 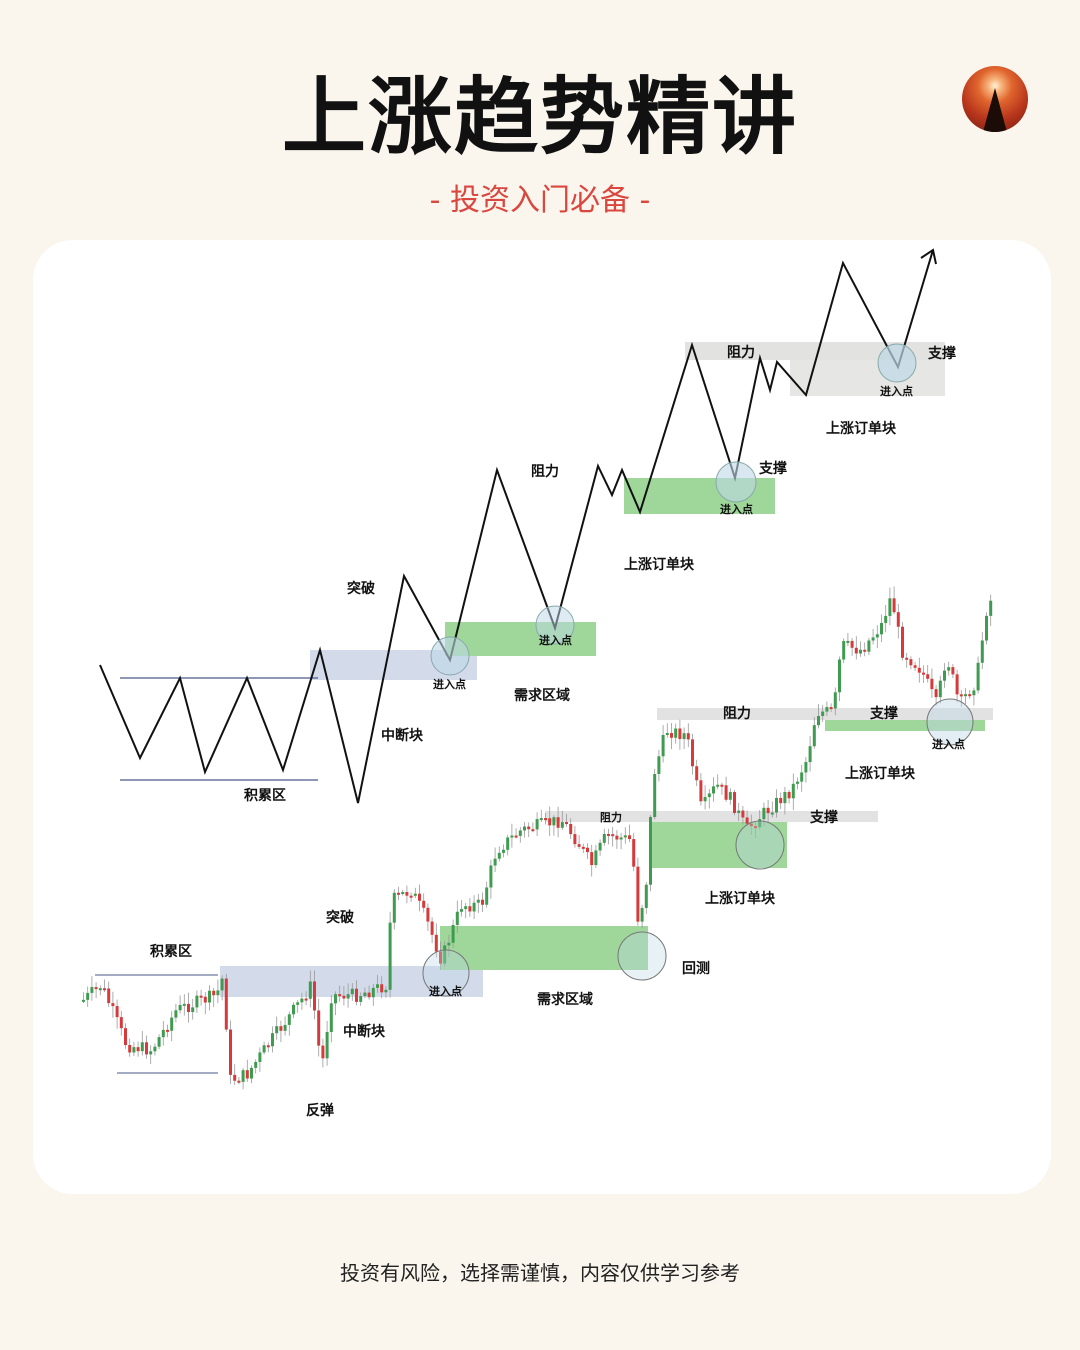 I want to click on demand-zone, so click(x=544, y=948).